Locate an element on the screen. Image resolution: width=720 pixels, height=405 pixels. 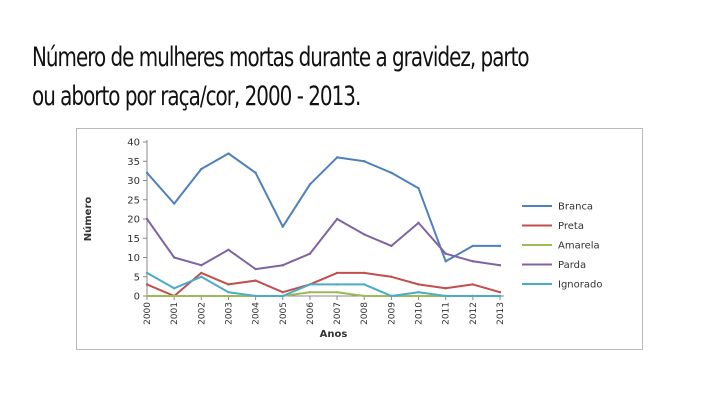
x-tick-label: 2012 is located at coordinates (474, 313).